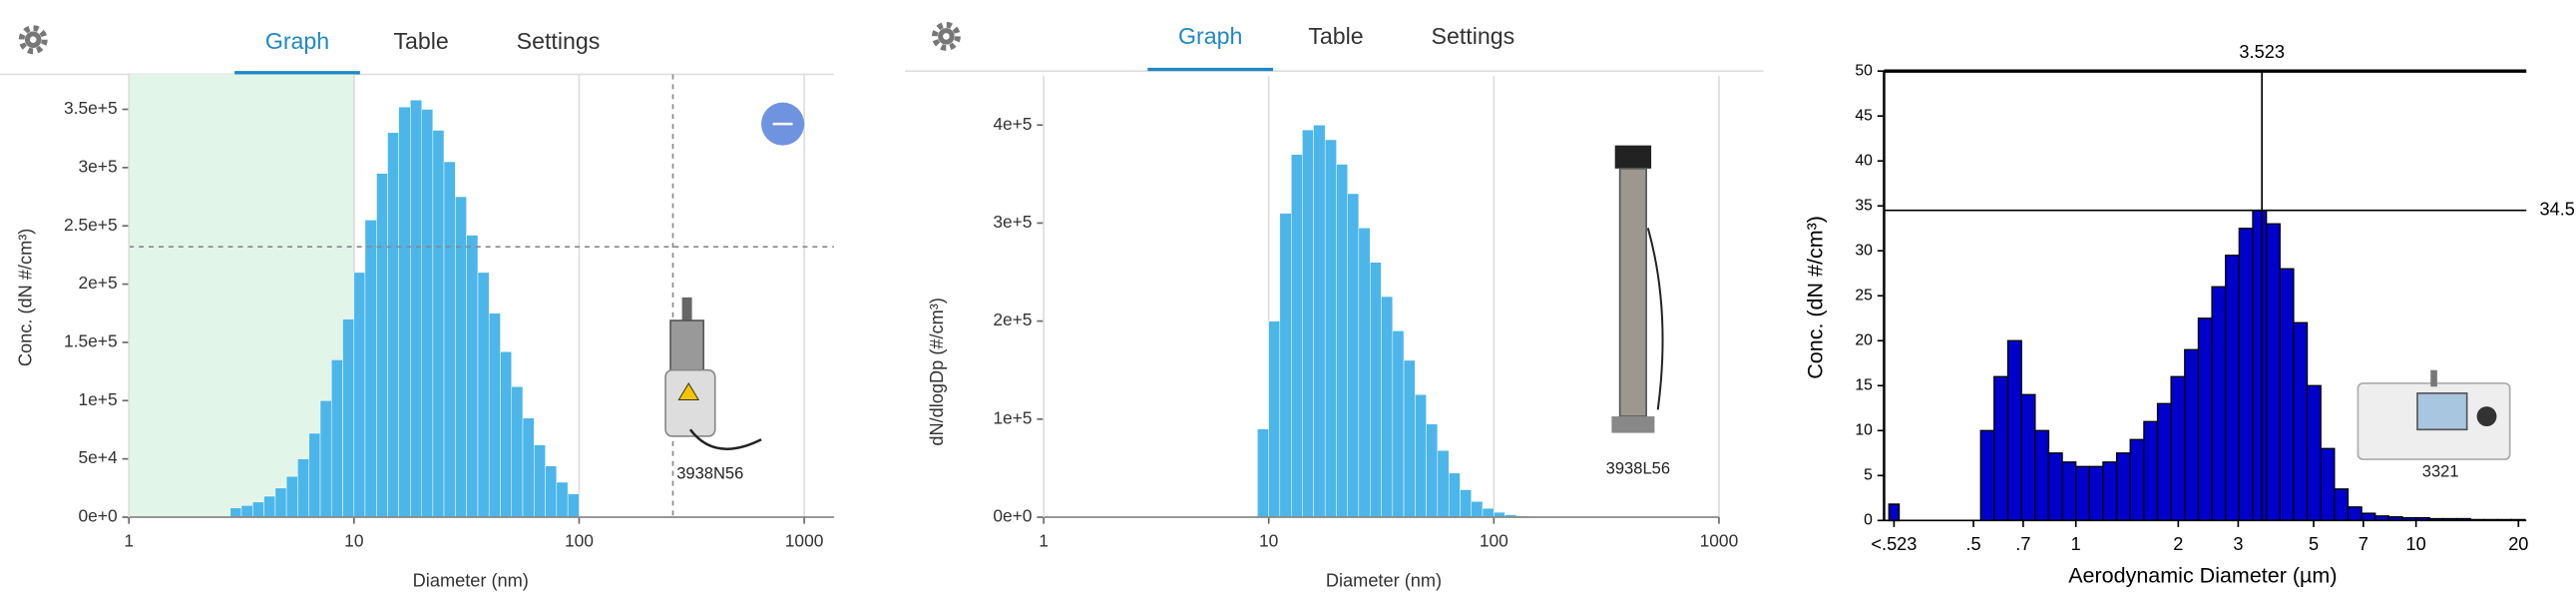 The width and height of the screenshot is (2576, 613). Describe the element at coordinates (2556, 210) in the screenshot. I see `crosshair-label: 34.5` at that location.